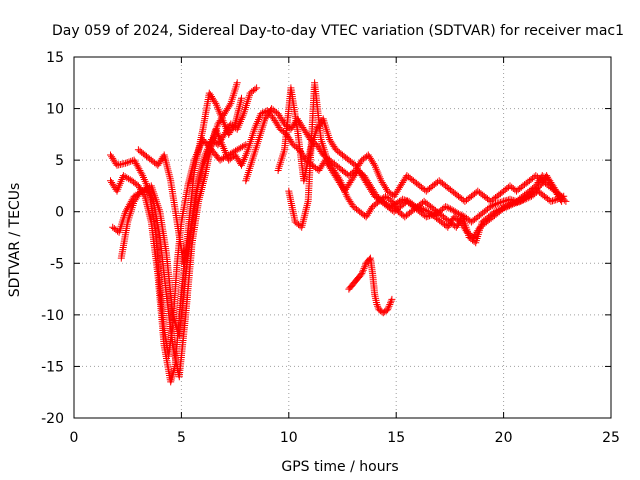 The image size is (640, 480). What do you see at coordinates (52, 316) in the screenshot?
I see `y-tick-label: -10` at bounding box center [52, 316].